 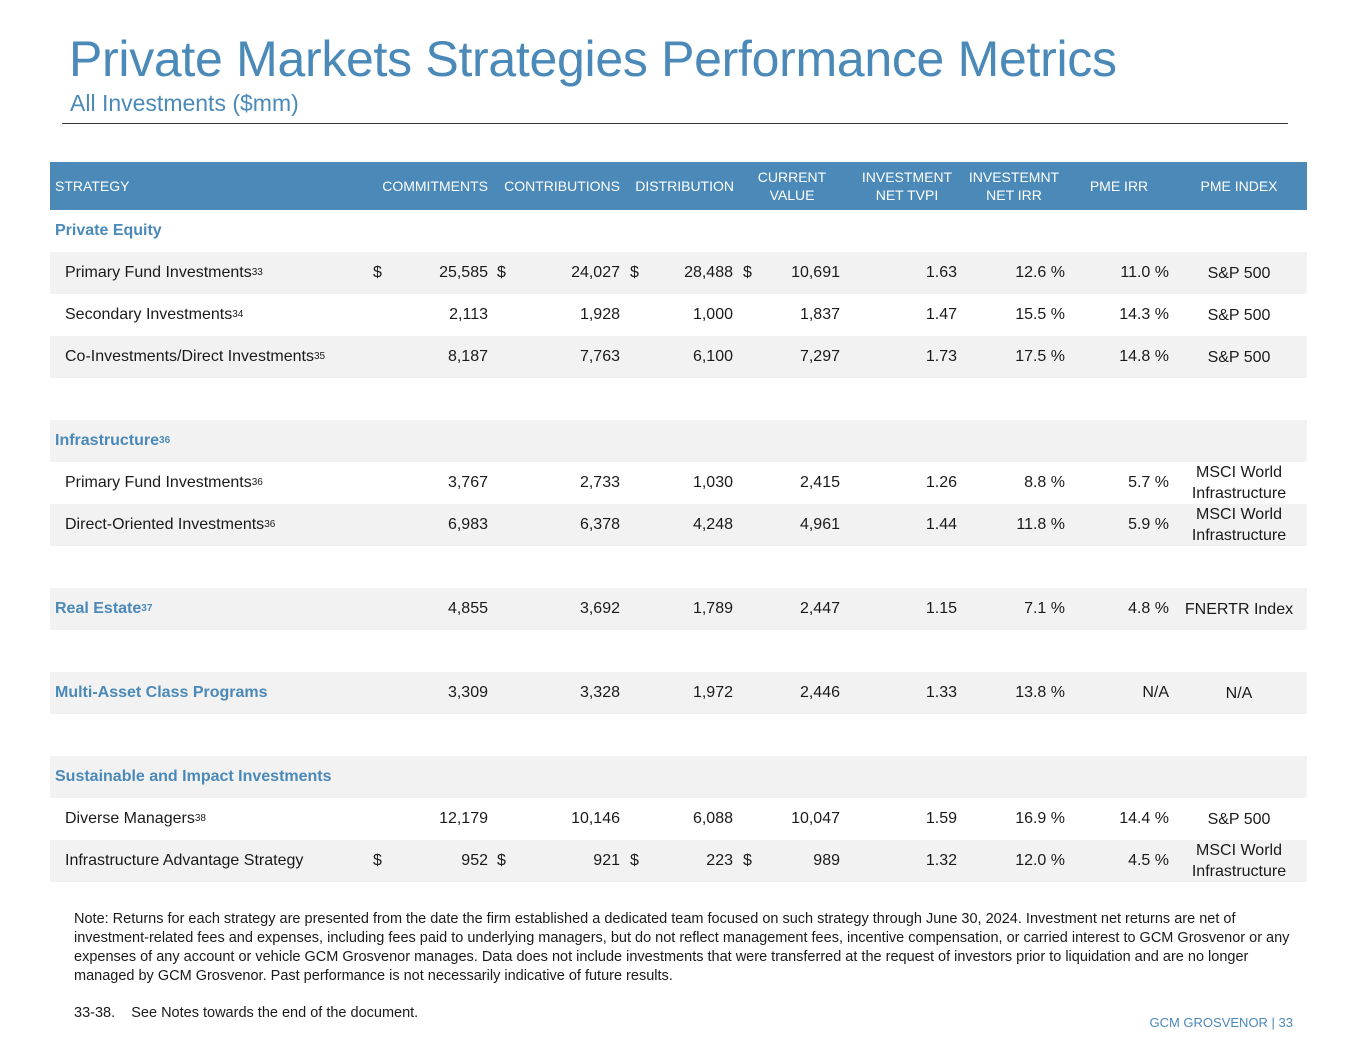 What do you see at coordinates (599, 608) in the screenshot?
I see `cell-contributions: 3,692` at bounding box center [599, 608].